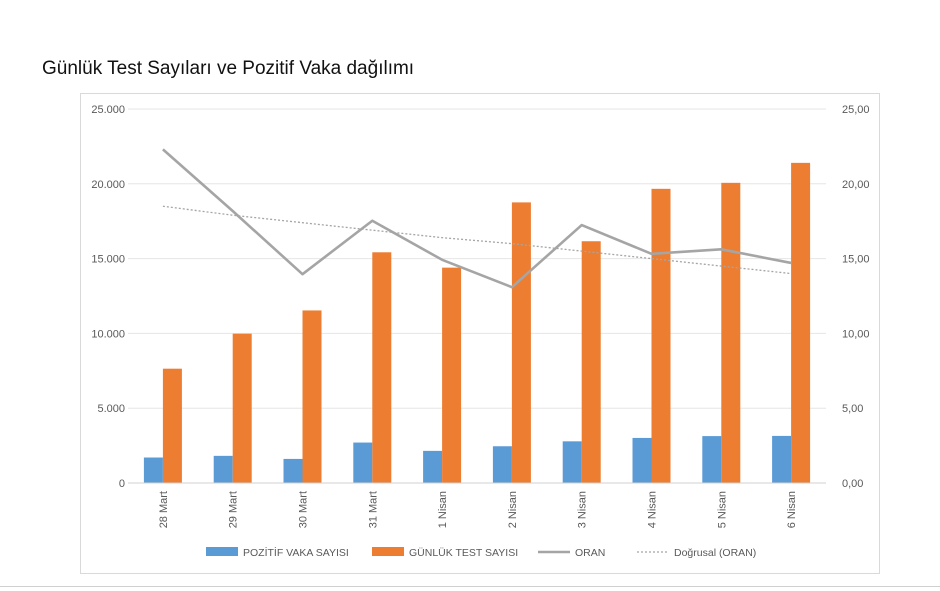 The image size is (940, 591). What do you see at coordinates (108, 334) in the screenshot?
I see `y-left-tick-label: 10.000` at bounding box center [108, 334].